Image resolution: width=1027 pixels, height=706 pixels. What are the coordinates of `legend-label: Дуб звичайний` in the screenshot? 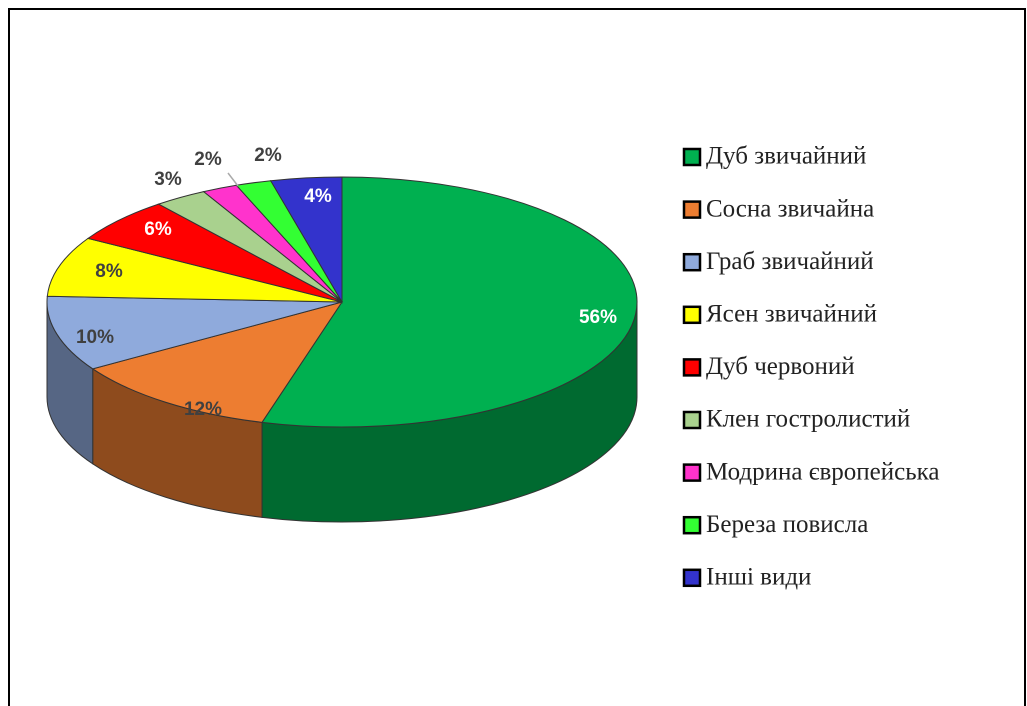 It's located at (786, 156).